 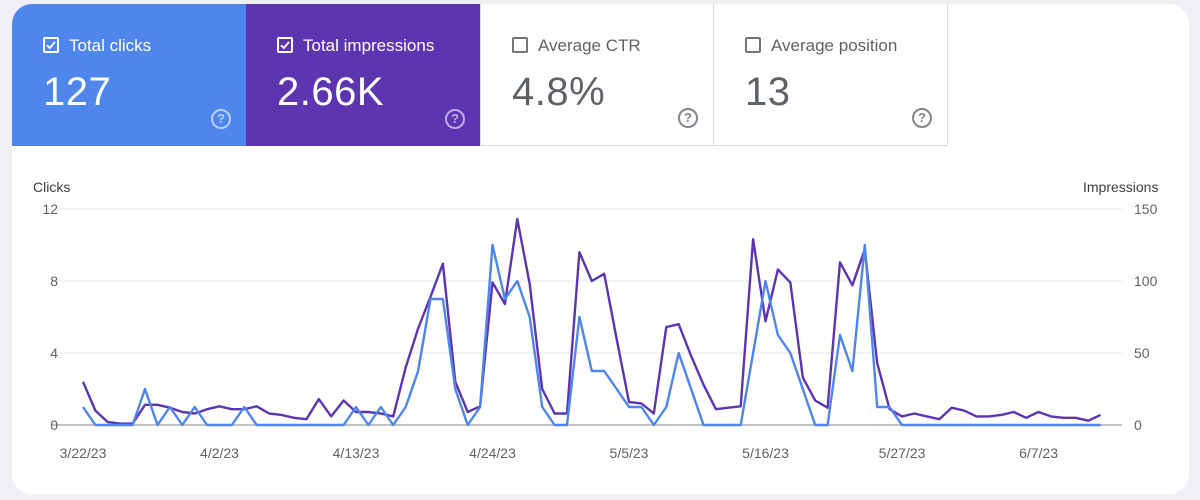 I want to click on average-ctr-checkbox, so click(x=520, y=45).